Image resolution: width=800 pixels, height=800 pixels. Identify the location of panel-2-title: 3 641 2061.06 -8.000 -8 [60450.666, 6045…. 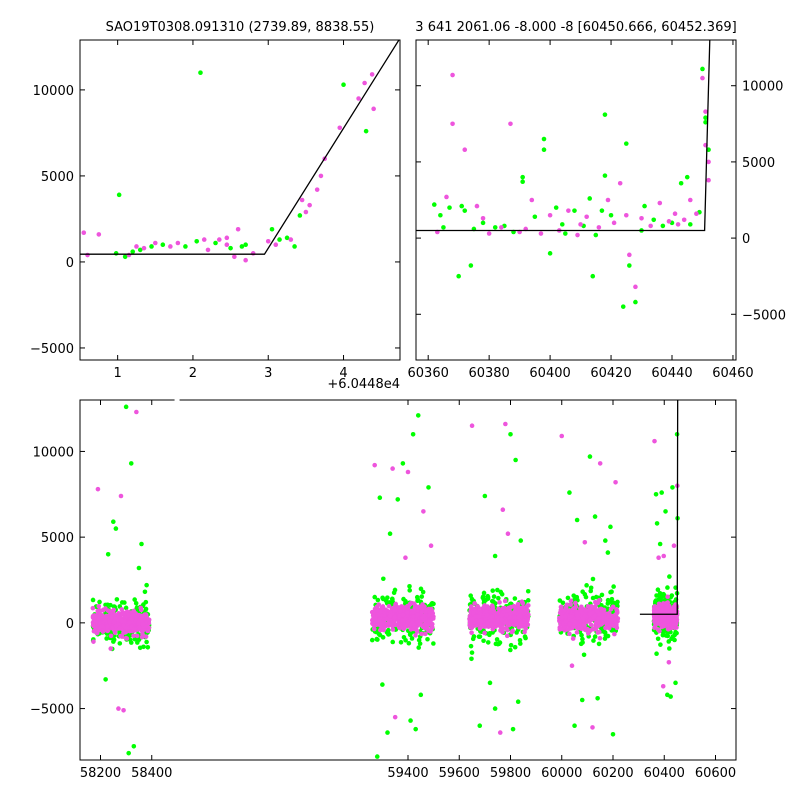
(575, 27).